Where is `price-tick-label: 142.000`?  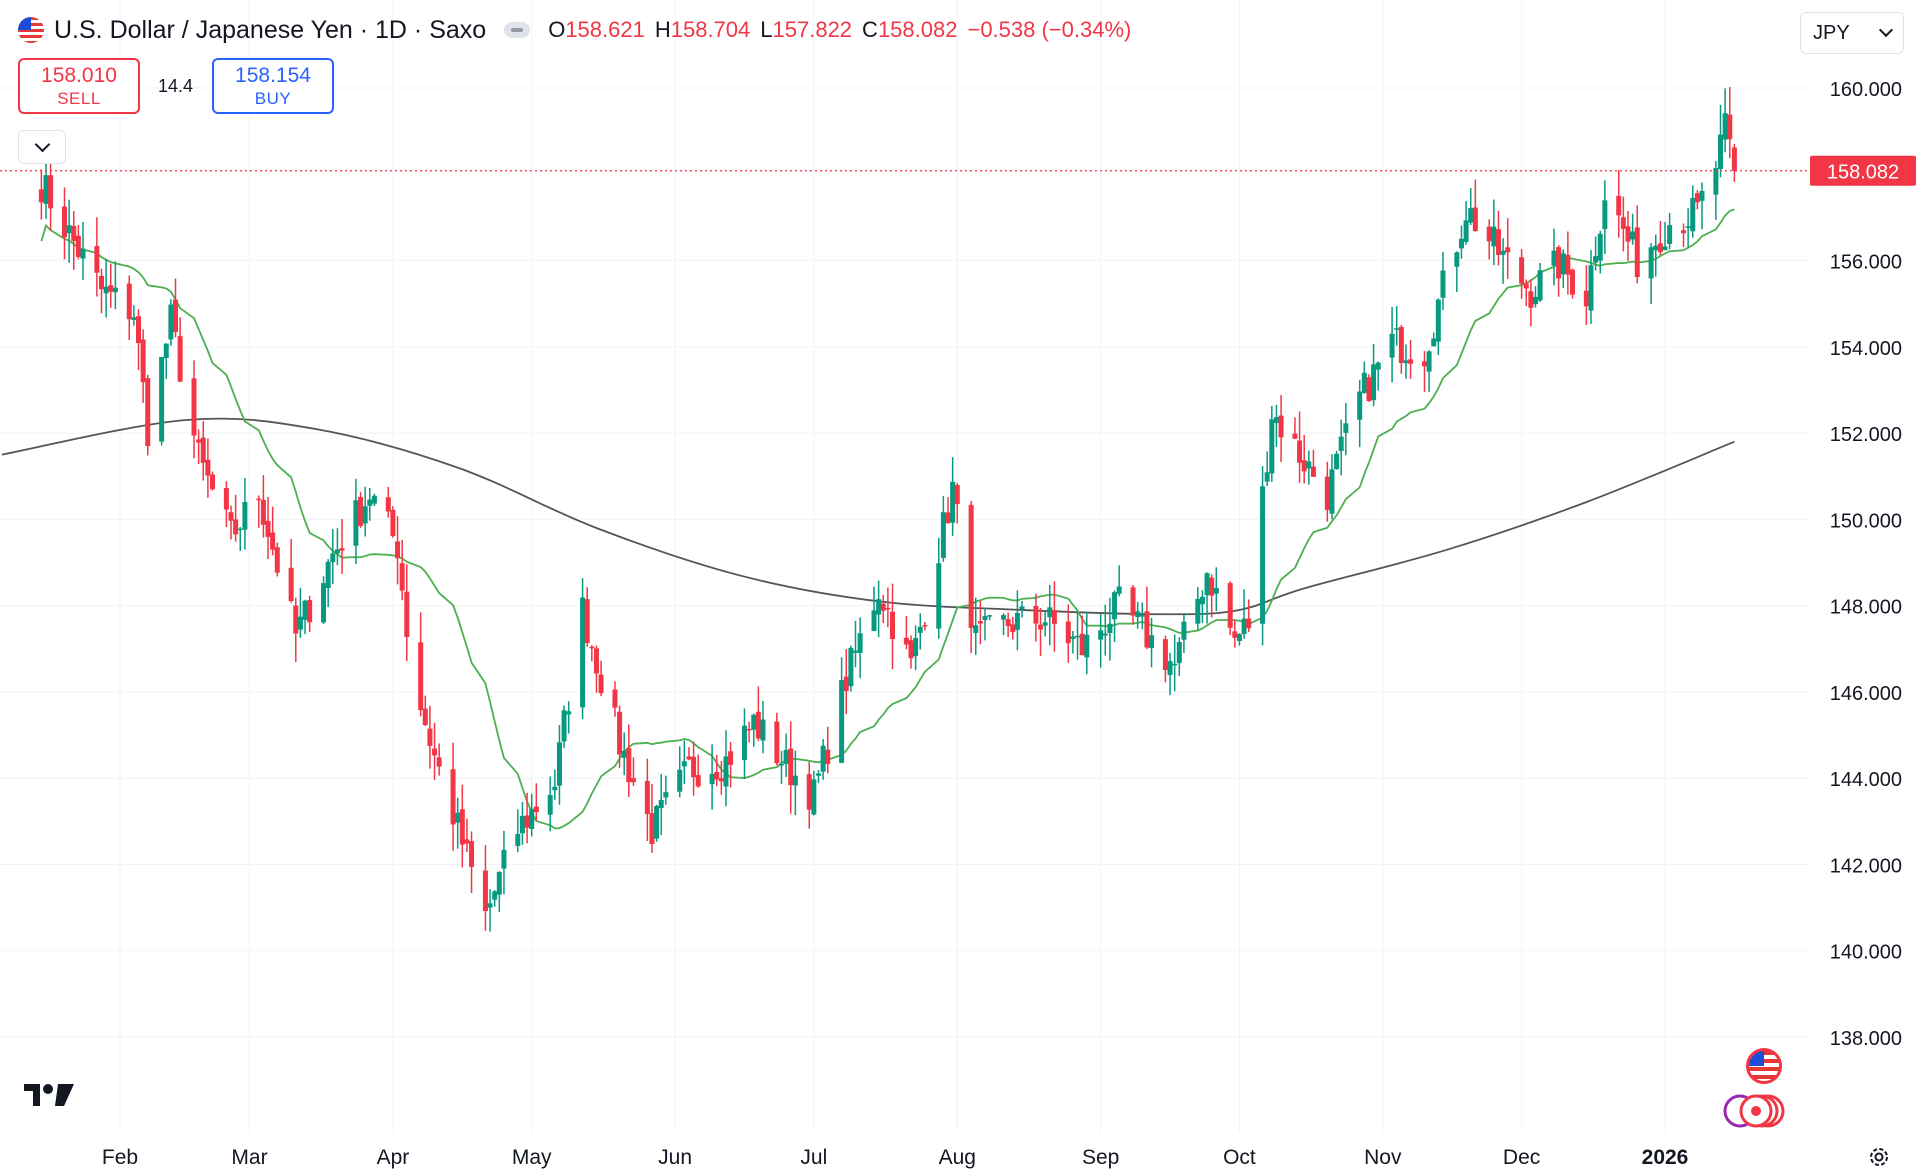
price-tick-label: 142.000 is located at coordinates (1866, 866).